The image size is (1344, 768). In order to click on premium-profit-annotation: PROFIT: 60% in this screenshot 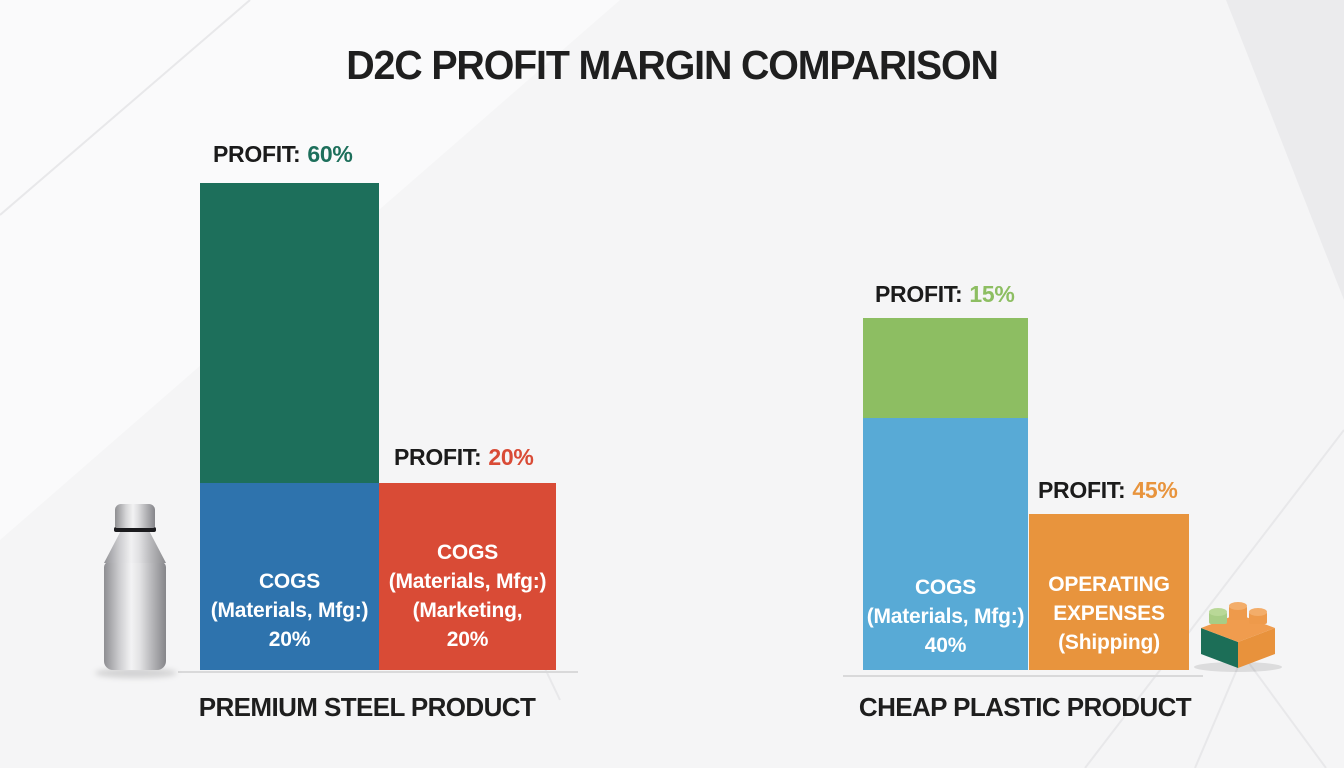, I will do `click(283, 154)`.